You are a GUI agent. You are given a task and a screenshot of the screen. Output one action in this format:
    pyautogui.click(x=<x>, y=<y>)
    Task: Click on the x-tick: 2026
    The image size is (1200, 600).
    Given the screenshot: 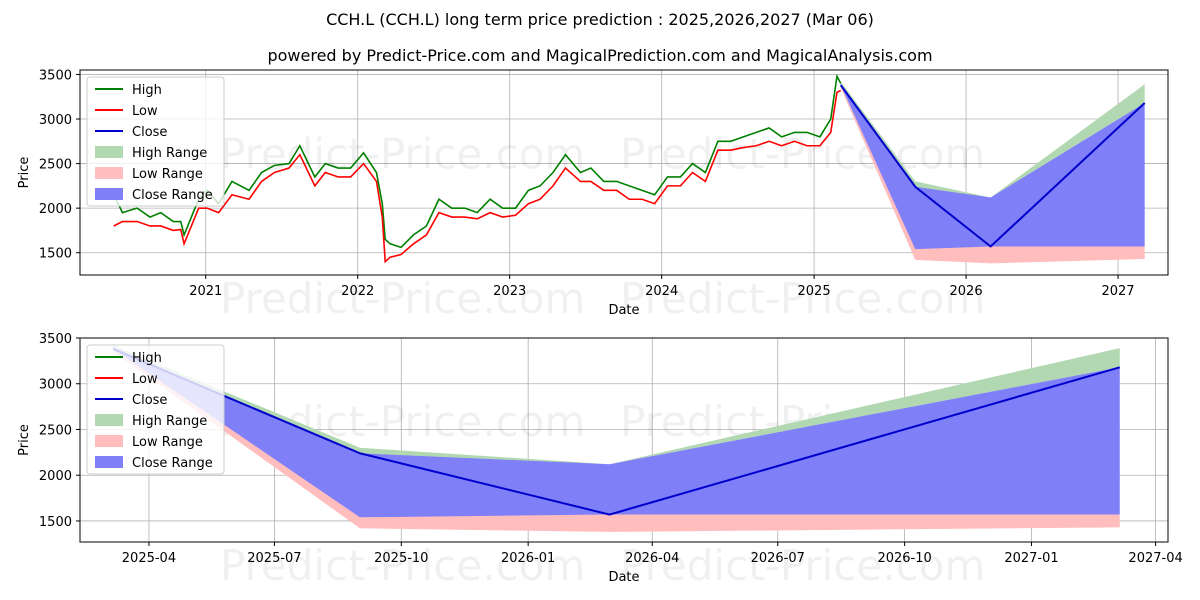 What is the action you would take?
    pyautogui.click(x=966, y=287)
    